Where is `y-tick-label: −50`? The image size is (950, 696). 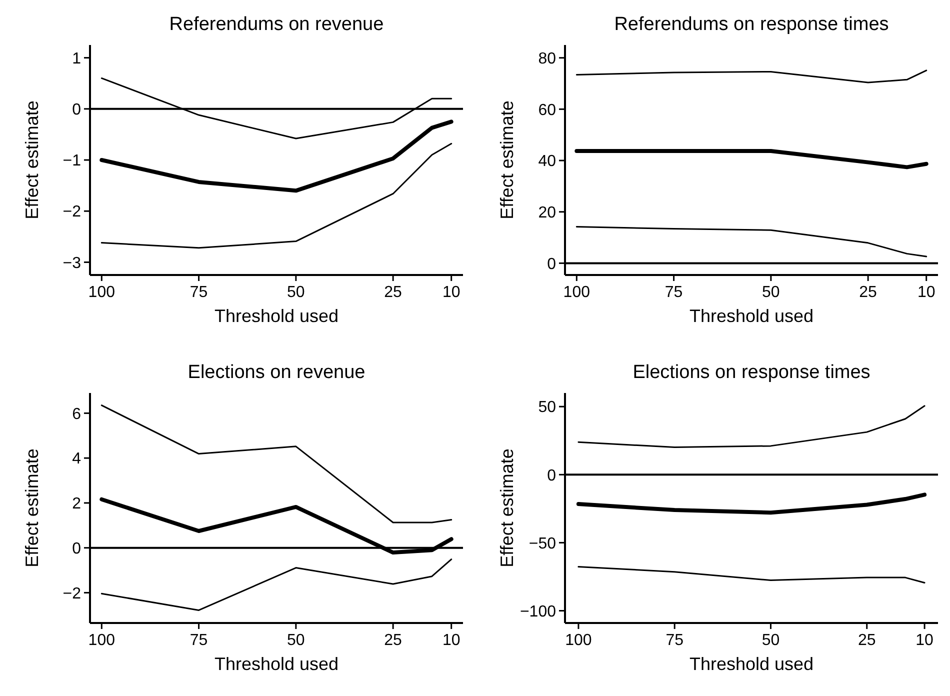 y-tick-label: −50 is located at coordinates (542, 543).